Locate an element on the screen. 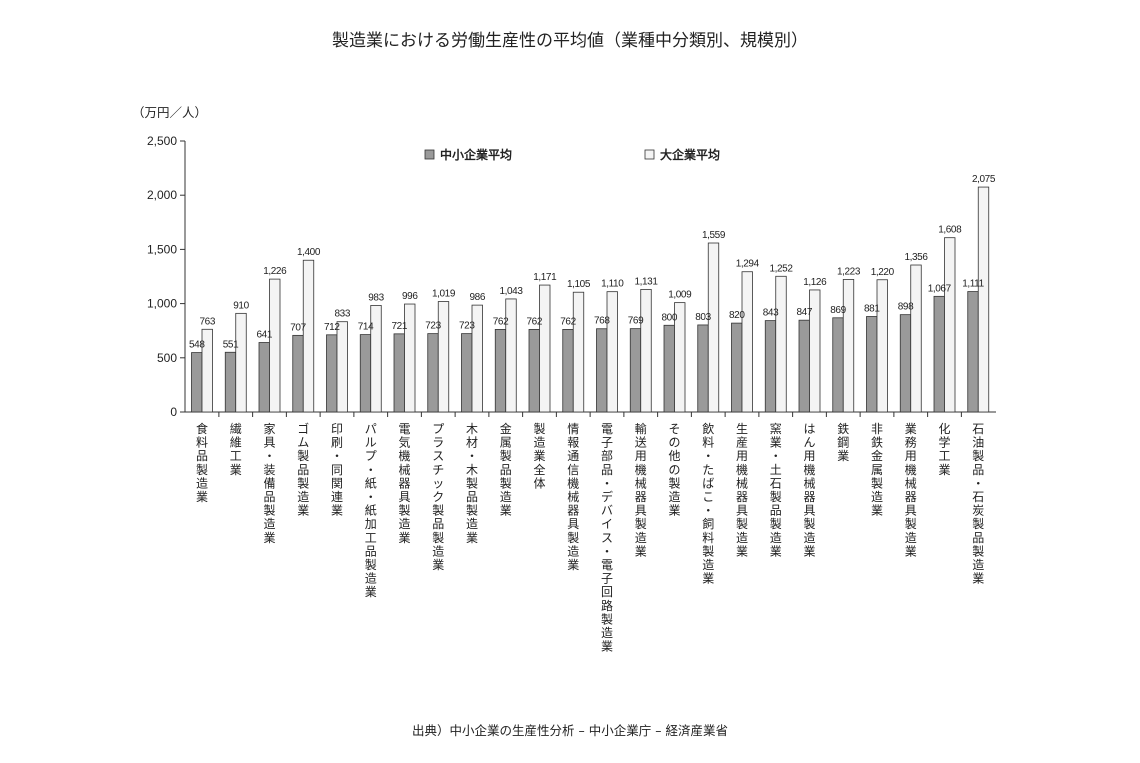  category-label: 家具・装備品製造業 is located at coordinates (269, 483).